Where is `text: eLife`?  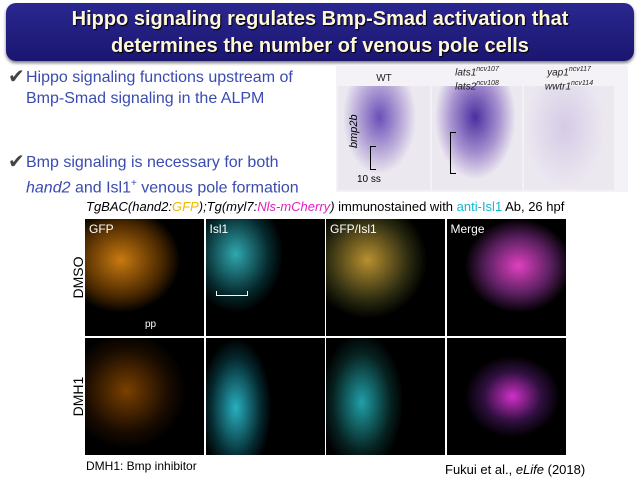 text: eLife is located at coordinates (530, 469).